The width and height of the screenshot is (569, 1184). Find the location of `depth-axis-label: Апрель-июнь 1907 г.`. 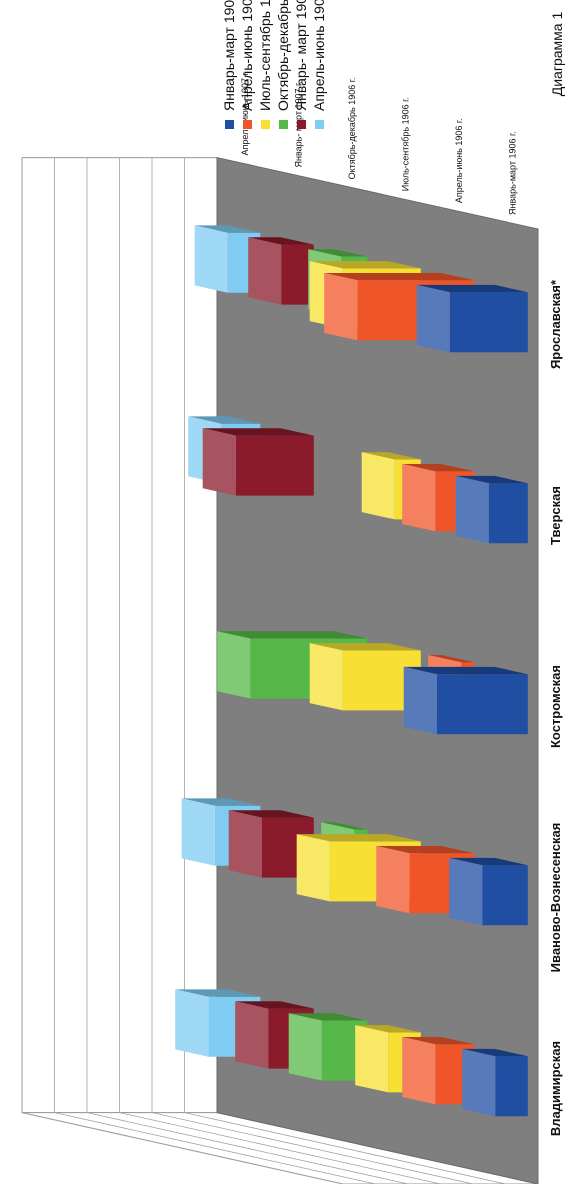

depth-axis-label: Апрель-июнь 1907 г. is located at coordinates (245, 113).